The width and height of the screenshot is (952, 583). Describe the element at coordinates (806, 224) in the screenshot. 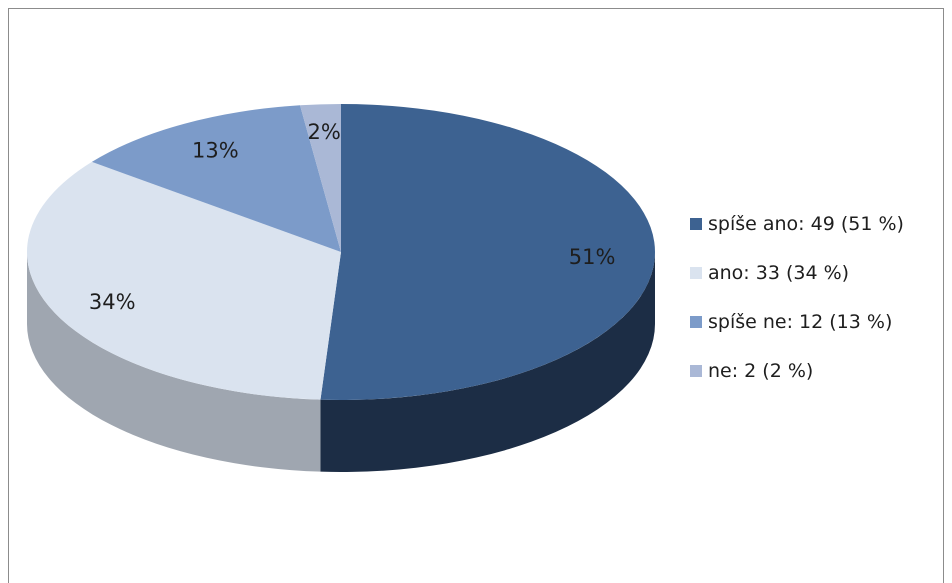

I see `legend-label: spíše ano: 49 (51 %)` at that location.